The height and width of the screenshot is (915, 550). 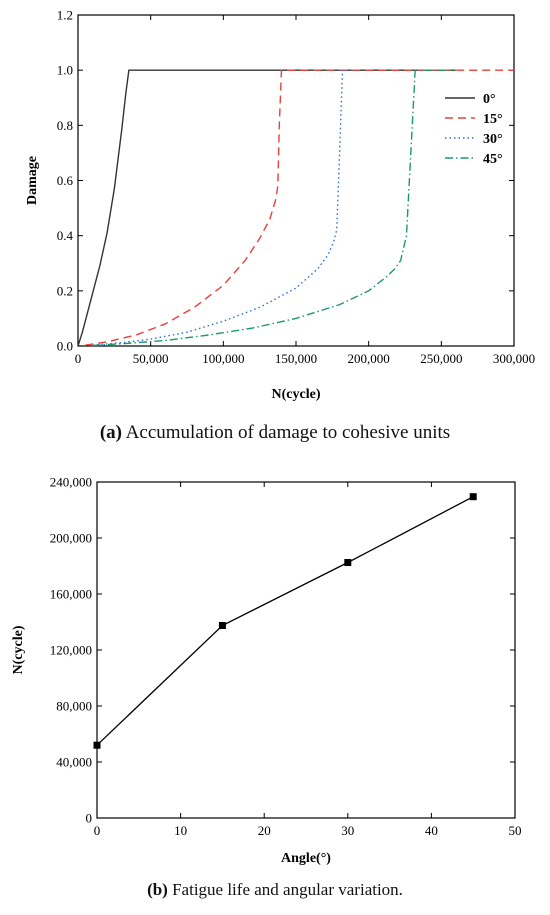 I want to click on chart-a-legend-label-3: 45°, so click(x=493, y=159).